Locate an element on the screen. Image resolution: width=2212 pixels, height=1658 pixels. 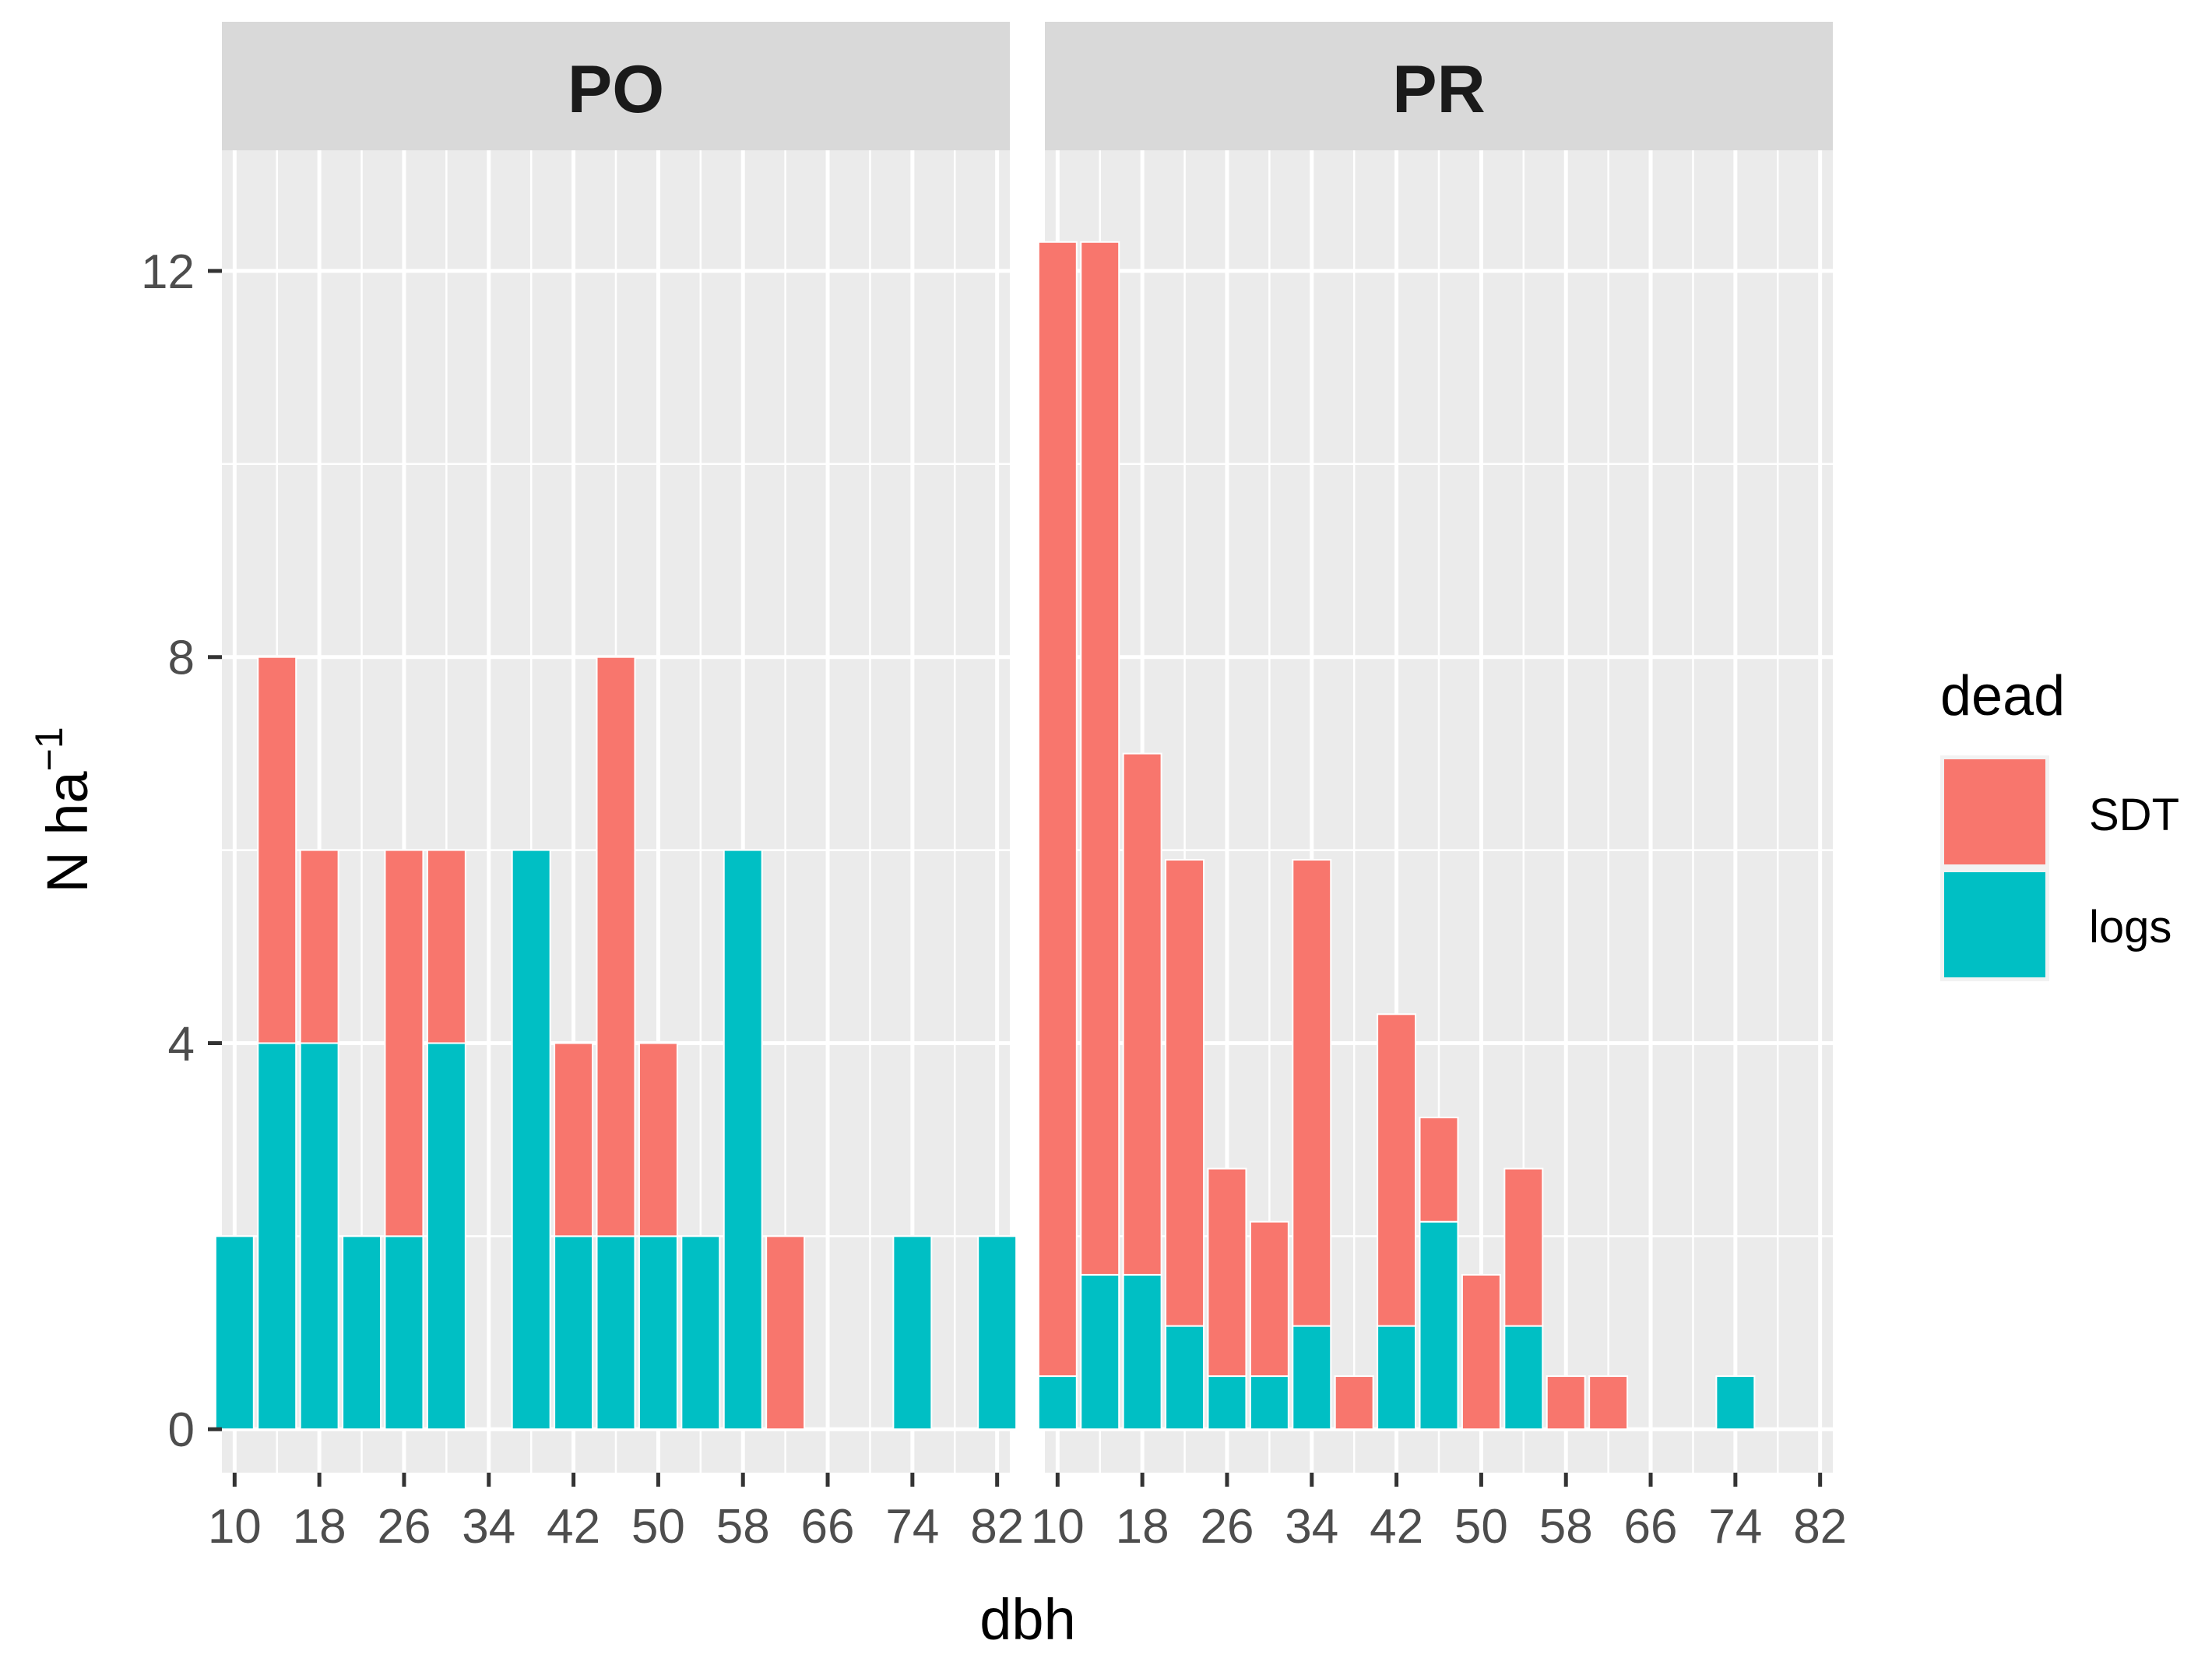
y-tick-label: 4 is located at coordinates (181, 1044).